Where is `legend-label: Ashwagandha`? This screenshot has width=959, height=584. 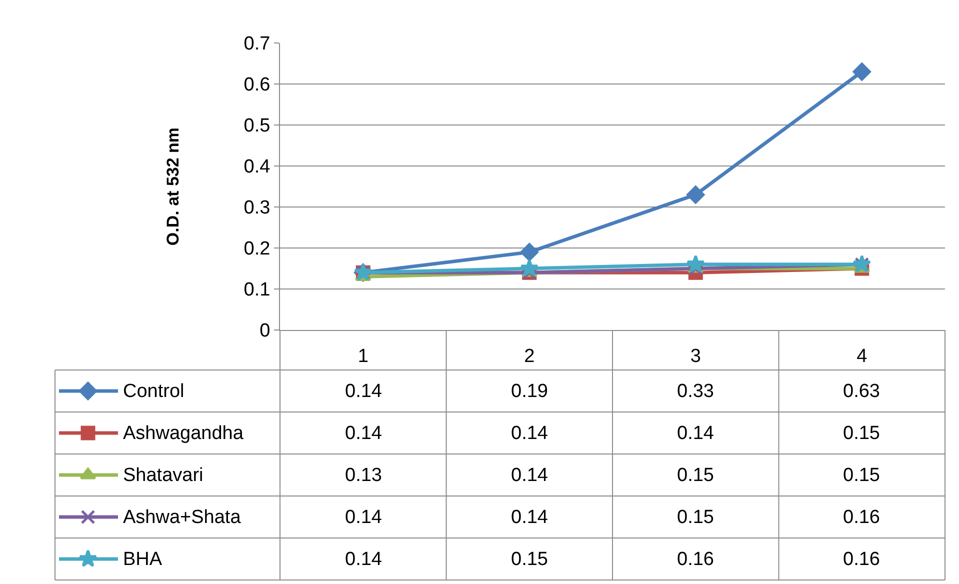
legend-label: Ashwagandha is located at coordinates (183, 433).